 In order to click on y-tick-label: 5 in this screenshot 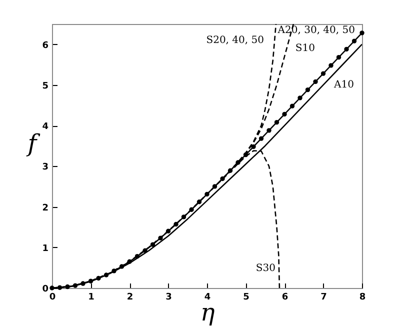, I will do `click(45, 86)`.